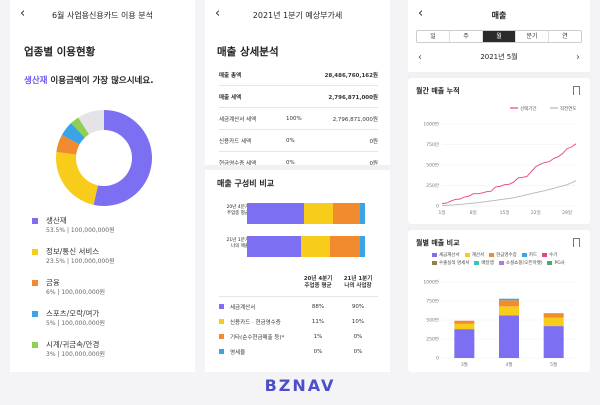 The image size is (600, 405). Describe the element at coordinates (466, 36) in the screenshot. I see `tab-week: 주` at that location.